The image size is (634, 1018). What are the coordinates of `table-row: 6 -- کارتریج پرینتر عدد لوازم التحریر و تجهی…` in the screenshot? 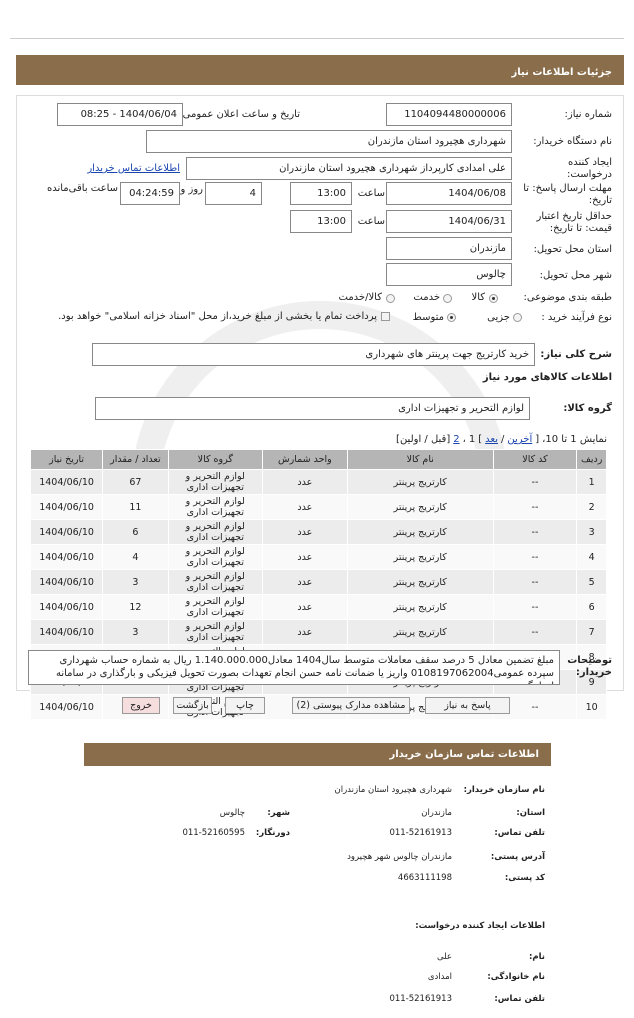 It's located at (318, 607).